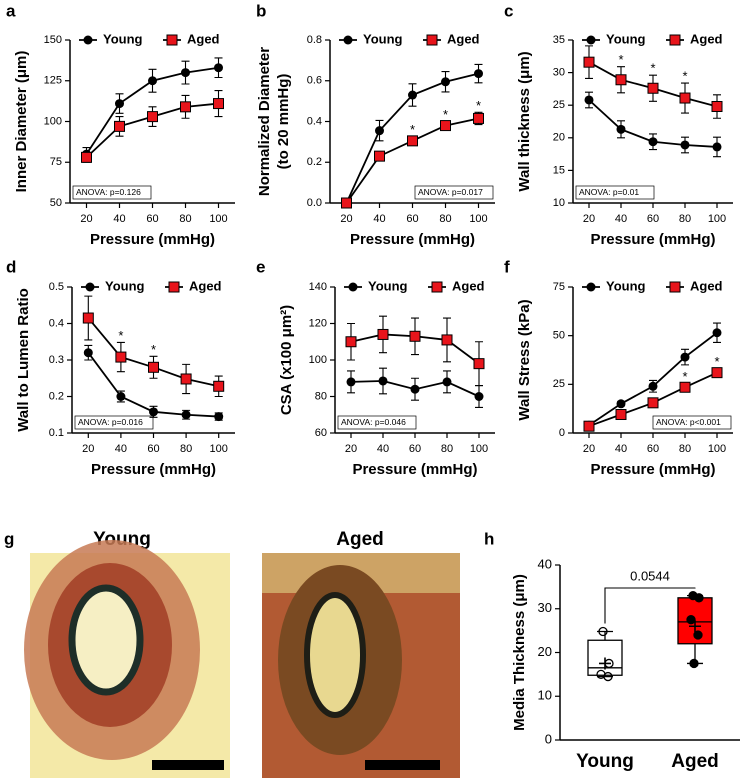  What do you see at coordinates (283, 122) in the screenshot?
I see `y-axis-label: (to 20 mmHg)` at bounding box center [283, 122].